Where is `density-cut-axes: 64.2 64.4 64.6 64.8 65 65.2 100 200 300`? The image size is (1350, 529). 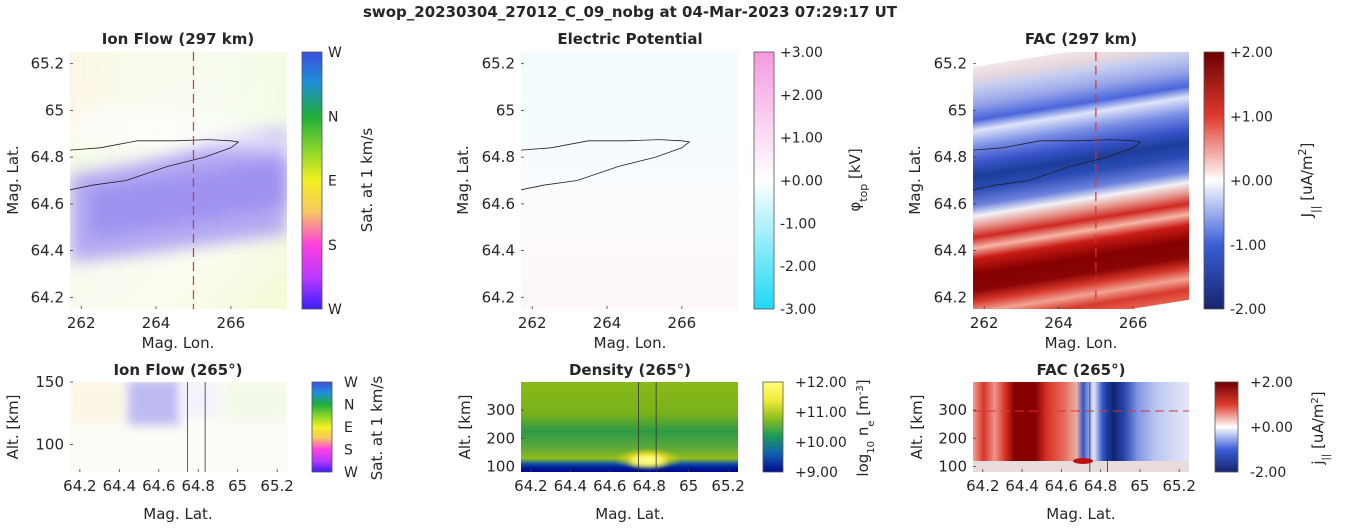 density-cut-axes: 64.2 64.4 64.6 64.8 65 65.2 100 200 300 is located at coordinates (615, 448).